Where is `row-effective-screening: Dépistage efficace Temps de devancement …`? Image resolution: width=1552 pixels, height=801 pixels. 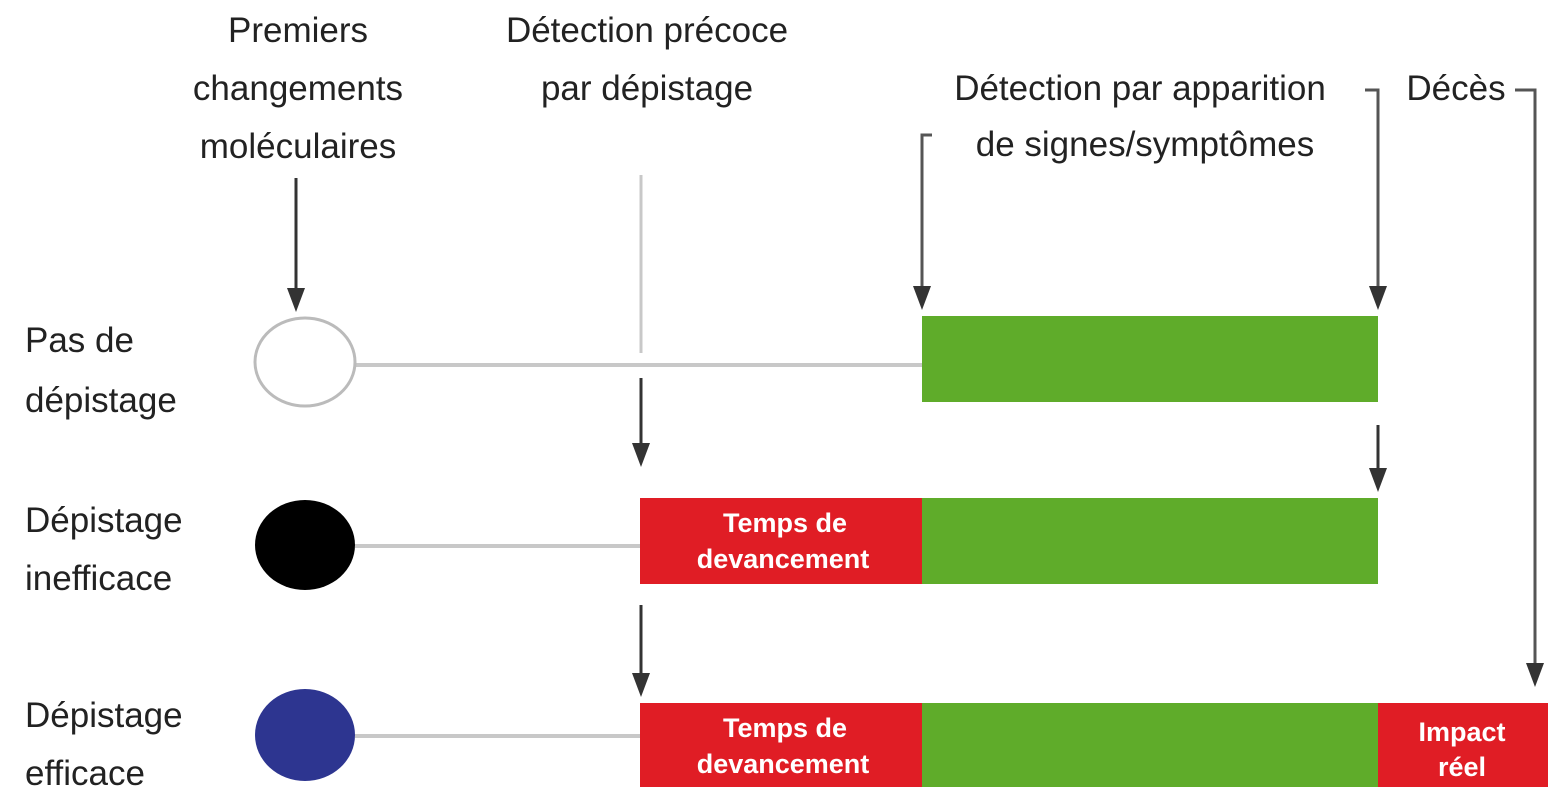
row-effective-screening: Dépistage efficace Temps de devancement … is located at coordinates (786, 741).